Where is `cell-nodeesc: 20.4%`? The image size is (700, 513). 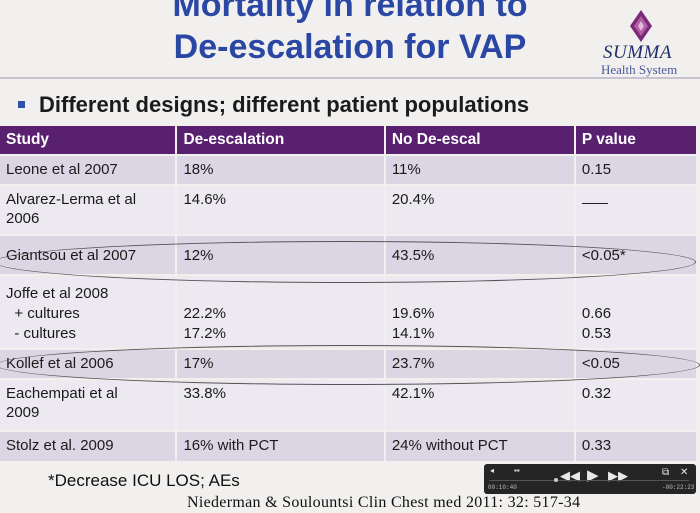
cell-nodeesc: 20.4% is located at coordinates (480, 209).